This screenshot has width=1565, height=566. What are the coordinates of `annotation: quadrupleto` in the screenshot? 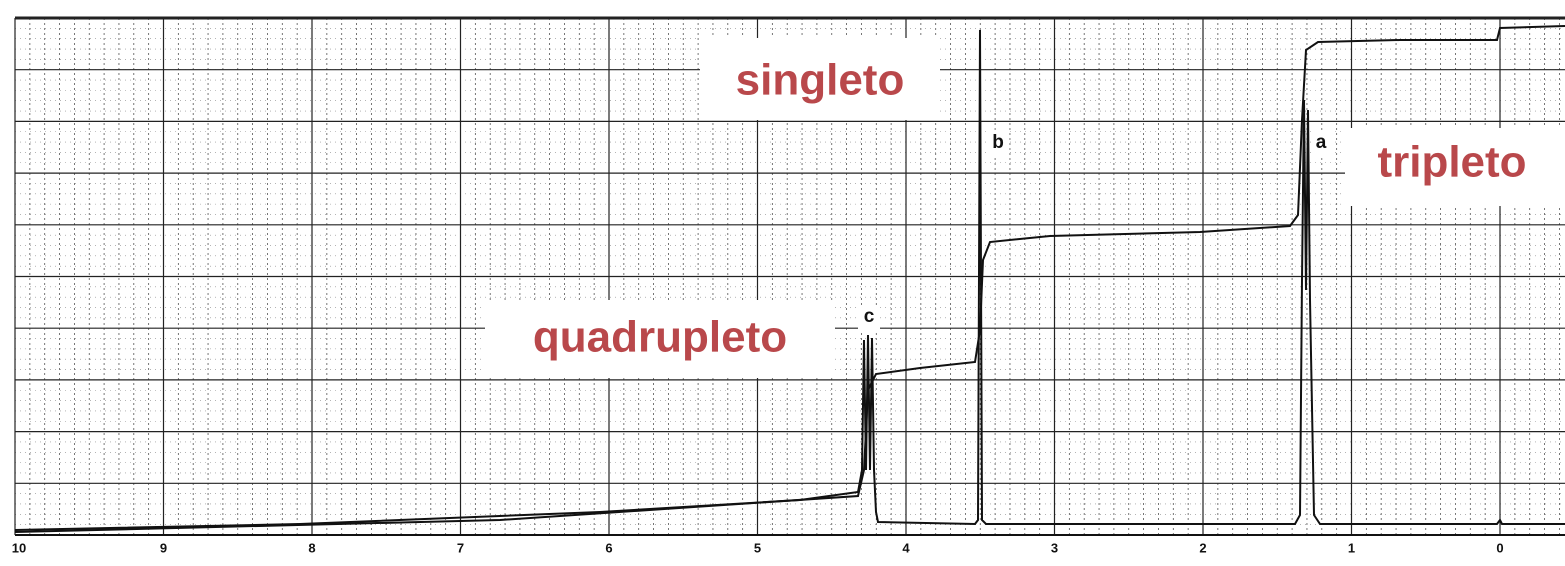 It's located at (660, 337).